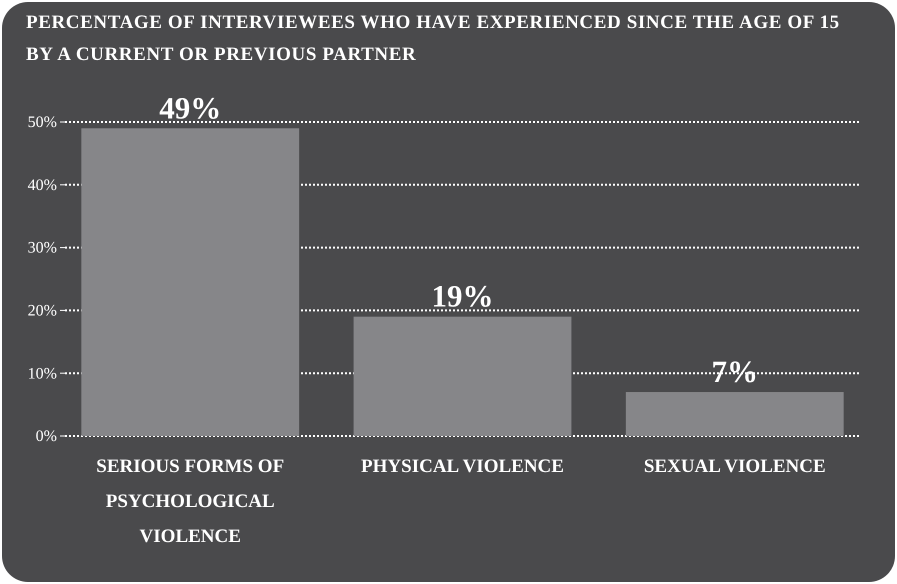  I want to click on data-label: 49%, so click(190, 108).